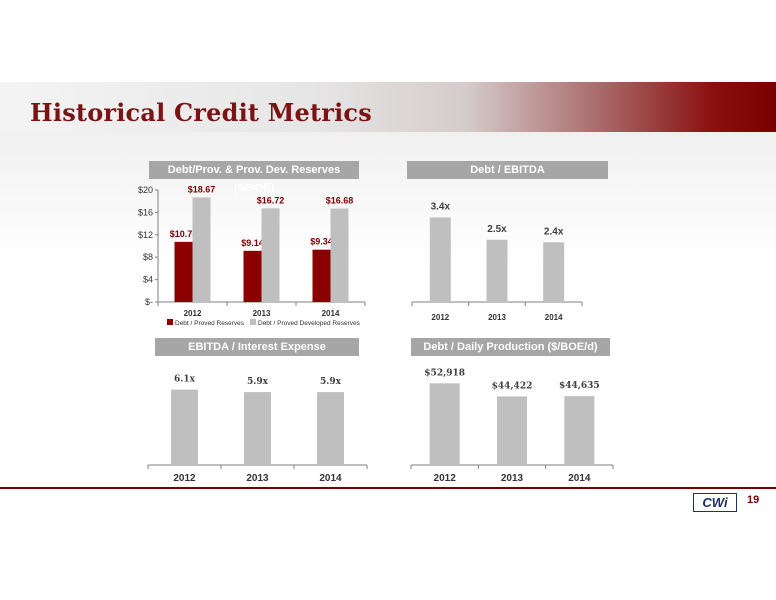 The image size is (776, 600). Describe the element at coordinates (512, 386) in the screenshot. I see `chart4-data-label: $44,422` at that location.